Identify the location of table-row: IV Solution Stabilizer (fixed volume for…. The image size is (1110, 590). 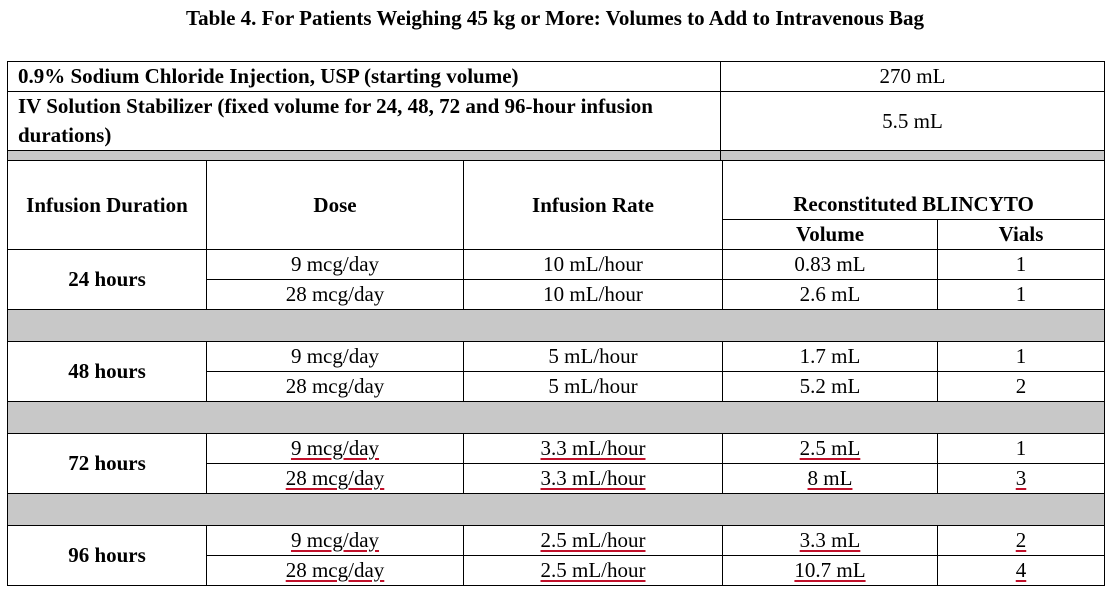
(556, 121).